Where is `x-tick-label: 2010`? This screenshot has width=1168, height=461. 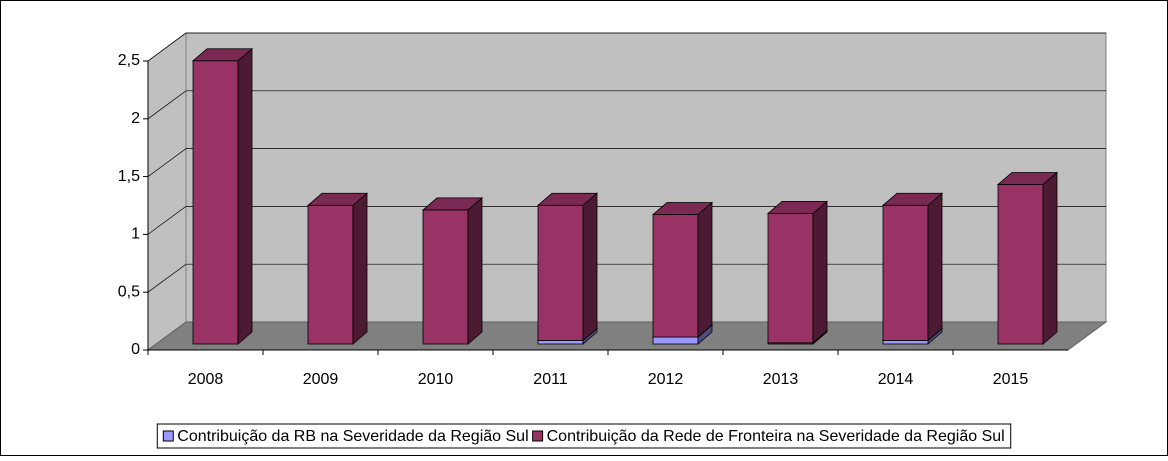
x-tick-label: 2010 is located at coordinates (436, 379).